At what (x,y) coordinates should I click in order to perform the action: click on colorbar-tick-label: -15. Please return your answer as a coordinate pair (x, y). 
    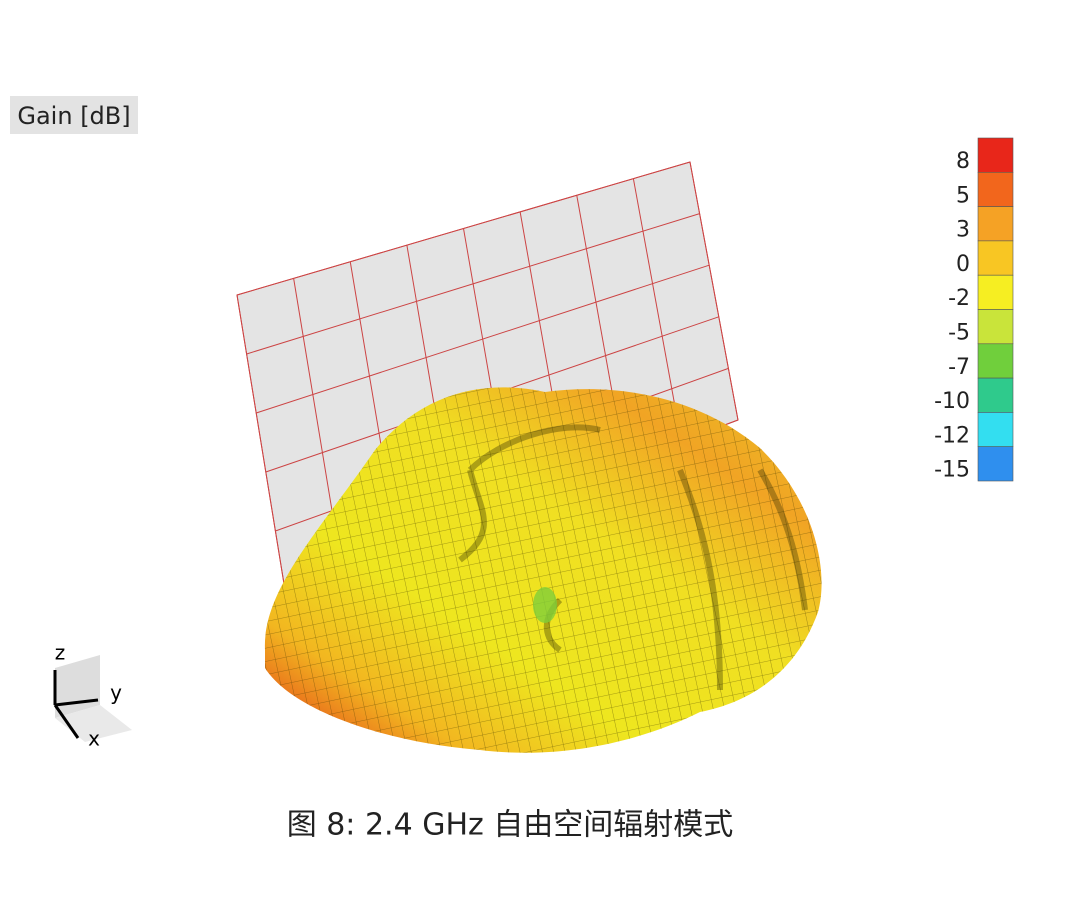
    Looking at the image, I should click on (952, 470).